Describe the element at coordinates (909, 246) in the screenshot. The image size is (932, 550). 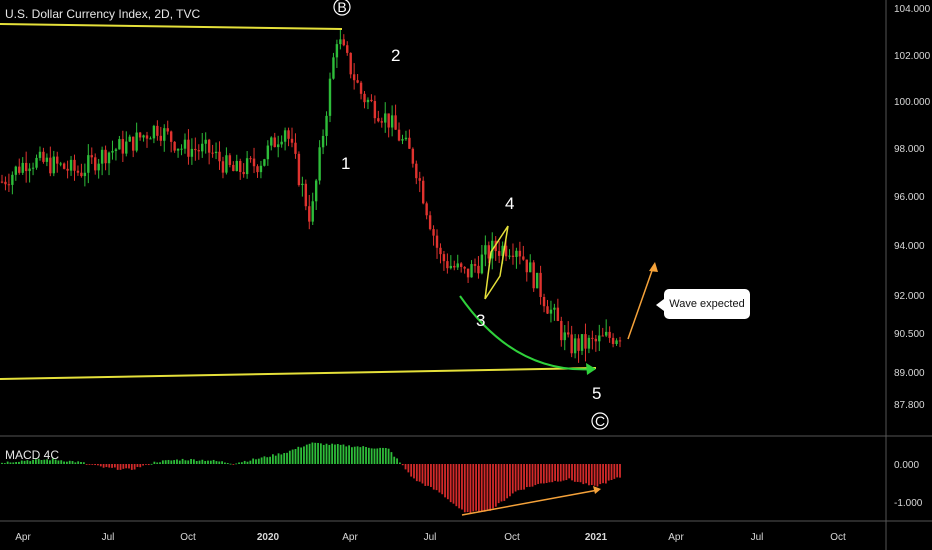
I see `y-tick-label: 94.000` at that location.